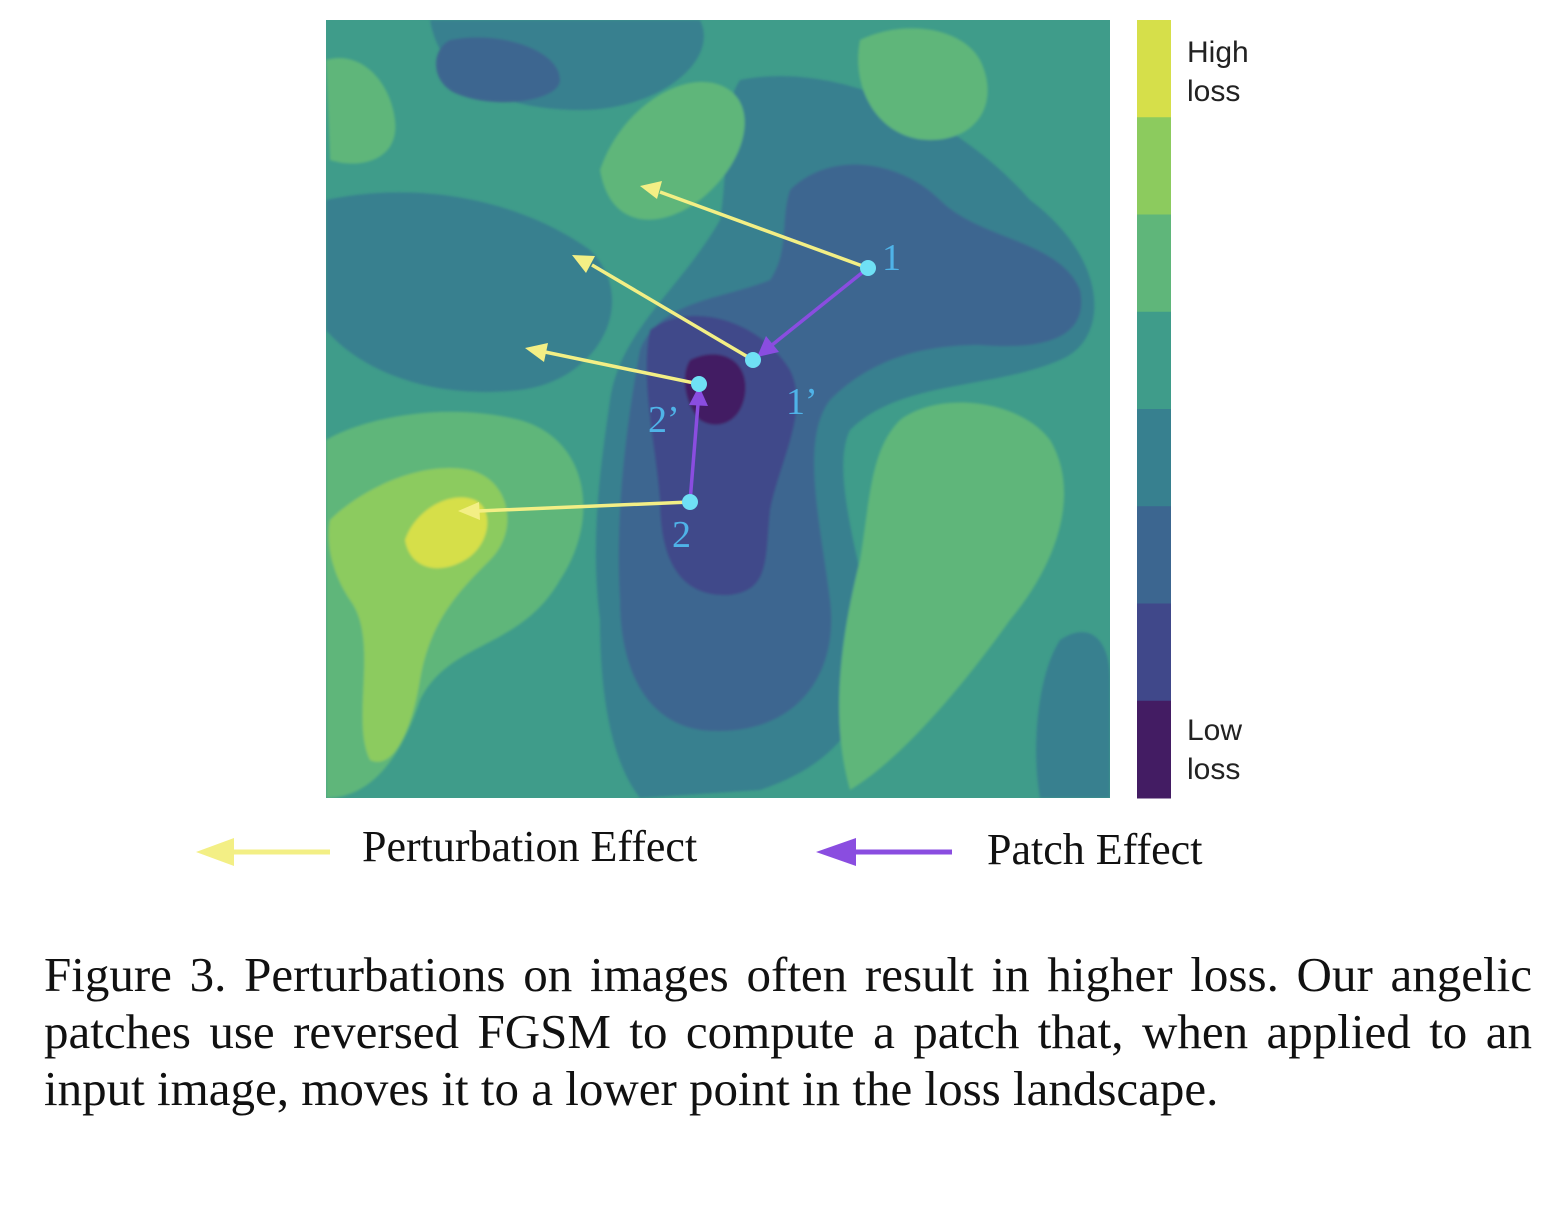  I want to click on point-2-label: 2, so click(681, 535).